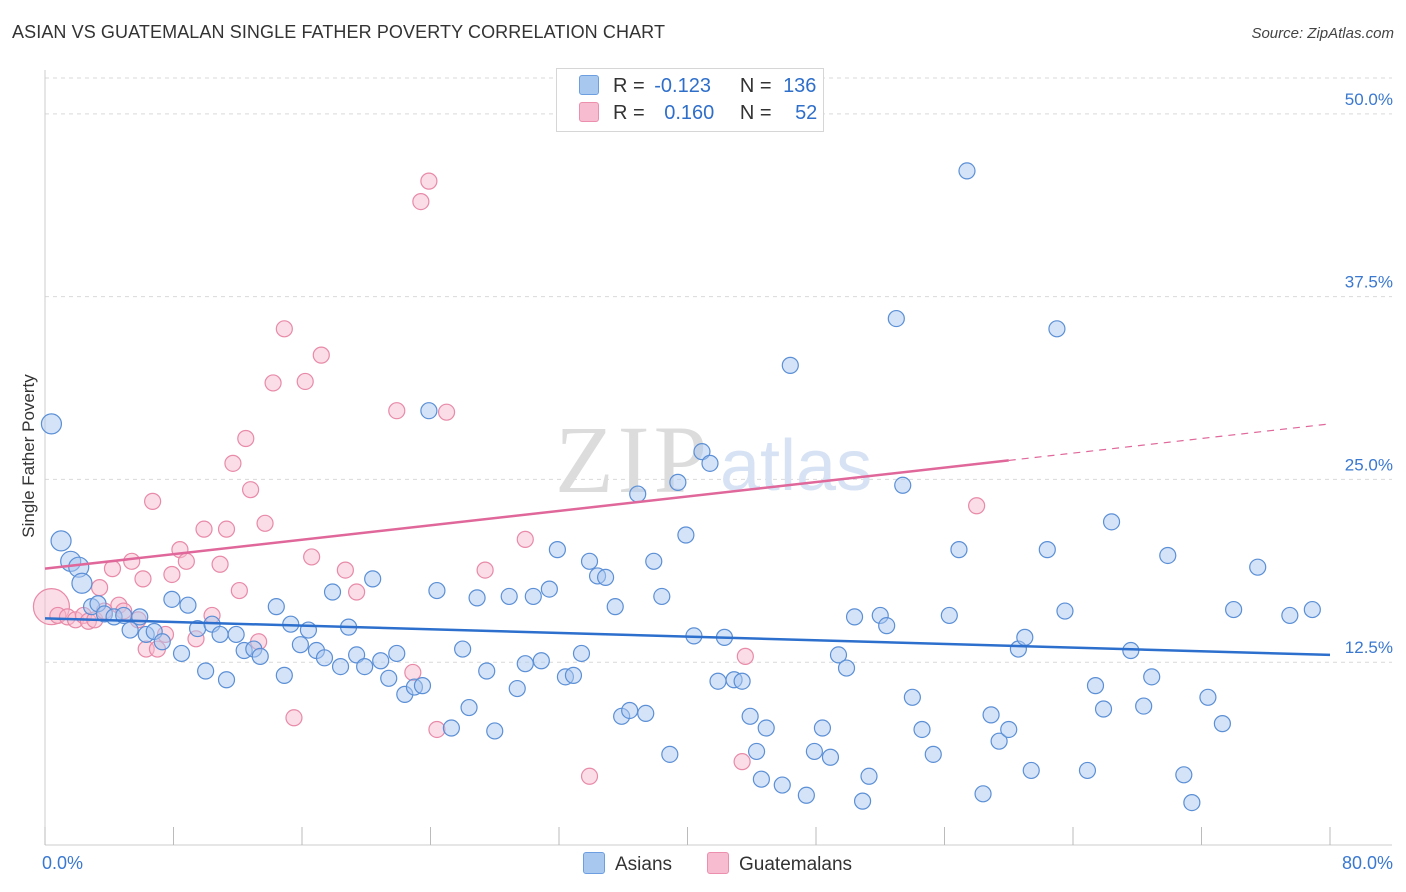  I want to click on legend-n-value-guatemalans: 52, so click(806, 113).